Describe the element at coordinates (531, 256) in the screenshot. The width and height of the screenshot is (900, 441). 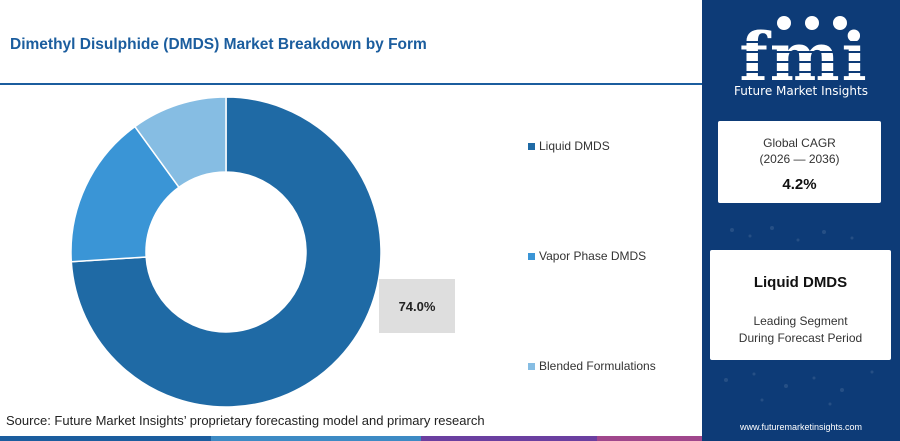
I see `legend-swatch-vapor` at that location.